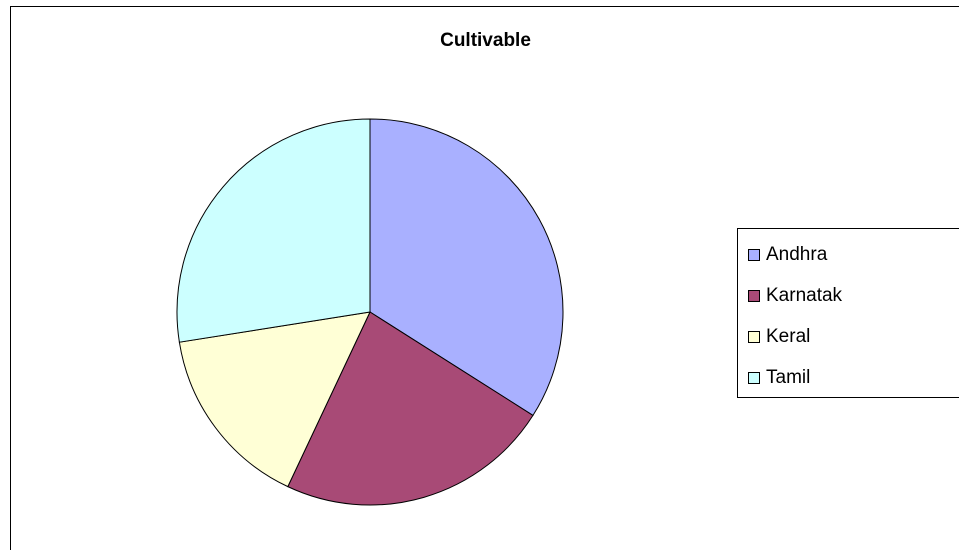  Describe the element at coordinates (274, 399) in the screenshot. I see `pie-slice-keral` at that location.